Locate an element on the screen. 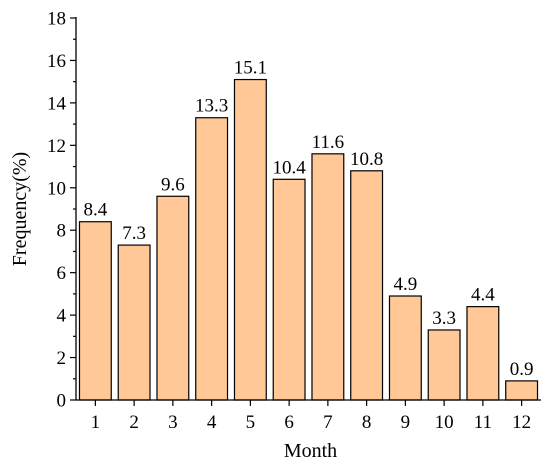 The width and height of the screenshot is (550, 471). data-label-month-8: 10.8 is located at coordinates (366, 159).